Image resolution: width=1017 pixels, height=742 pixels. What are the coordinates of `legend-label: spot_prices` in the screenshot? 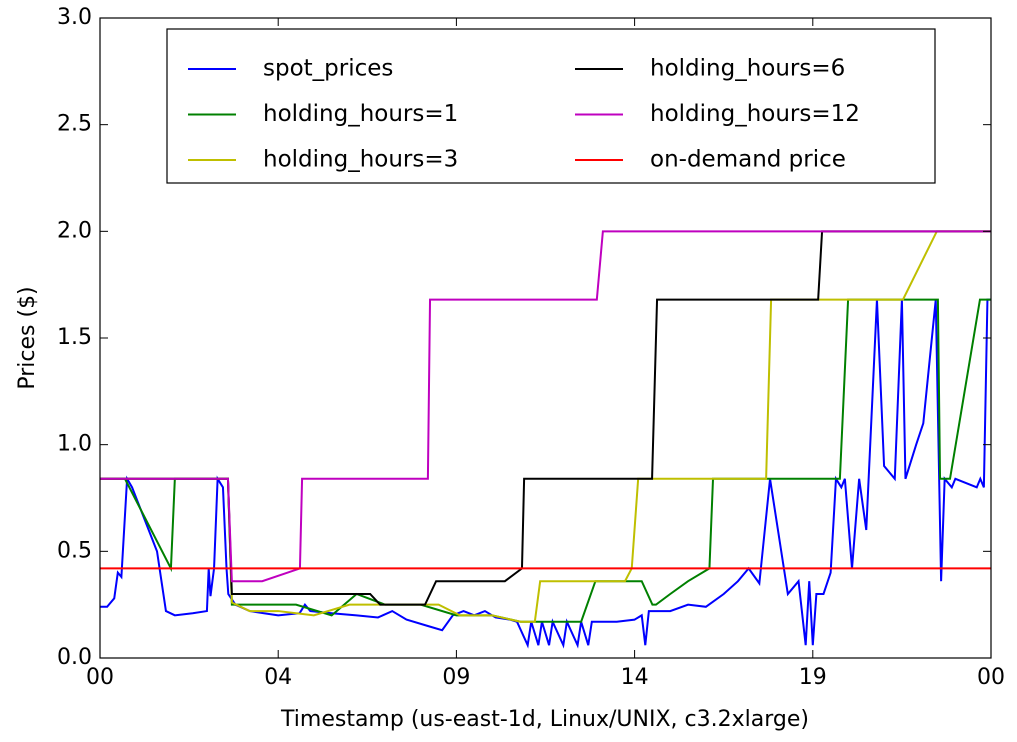 It's located at (328, 69).